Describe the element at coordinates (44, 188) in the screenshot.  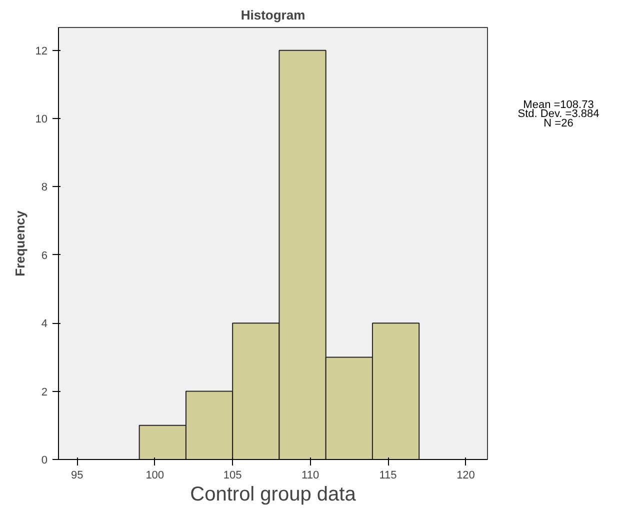
I see `y-tick-label: 8` at that location.